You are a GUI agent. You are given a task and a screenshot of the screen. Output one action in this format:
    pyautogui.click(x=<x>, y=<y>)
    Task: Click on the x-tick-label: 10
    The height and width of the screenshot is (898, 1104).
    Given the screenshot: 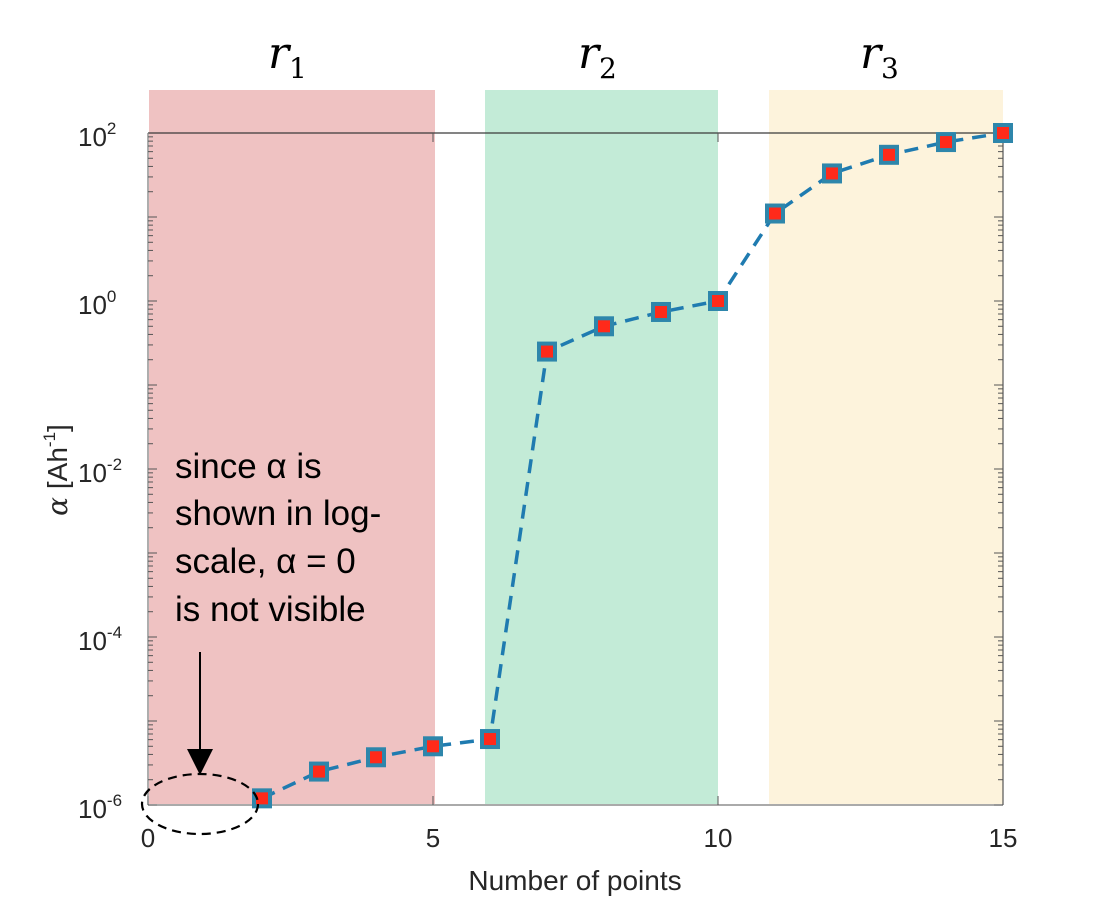 What is the action you would take?
    pyautogui.click(x=718, y=838)
    